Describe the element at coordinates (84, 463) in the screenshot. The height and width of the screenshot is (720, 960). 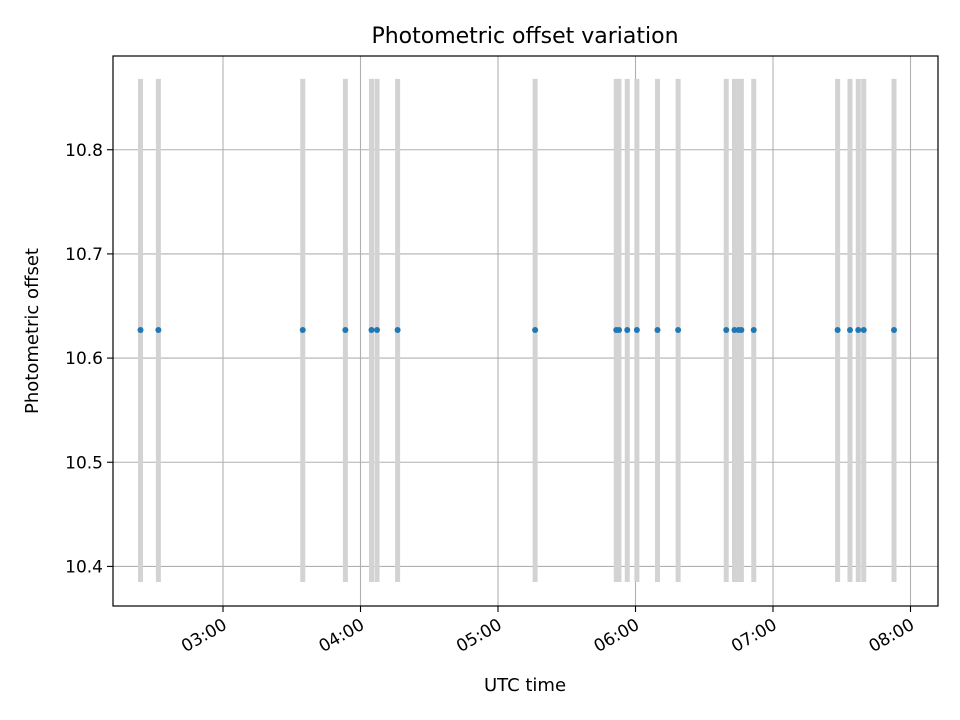
I see `y-tick-label: 10.5` at that location.